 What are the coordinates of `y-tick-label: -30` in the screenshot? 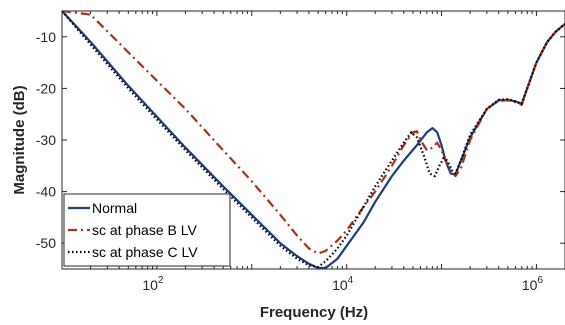 It's located at (46, 140).